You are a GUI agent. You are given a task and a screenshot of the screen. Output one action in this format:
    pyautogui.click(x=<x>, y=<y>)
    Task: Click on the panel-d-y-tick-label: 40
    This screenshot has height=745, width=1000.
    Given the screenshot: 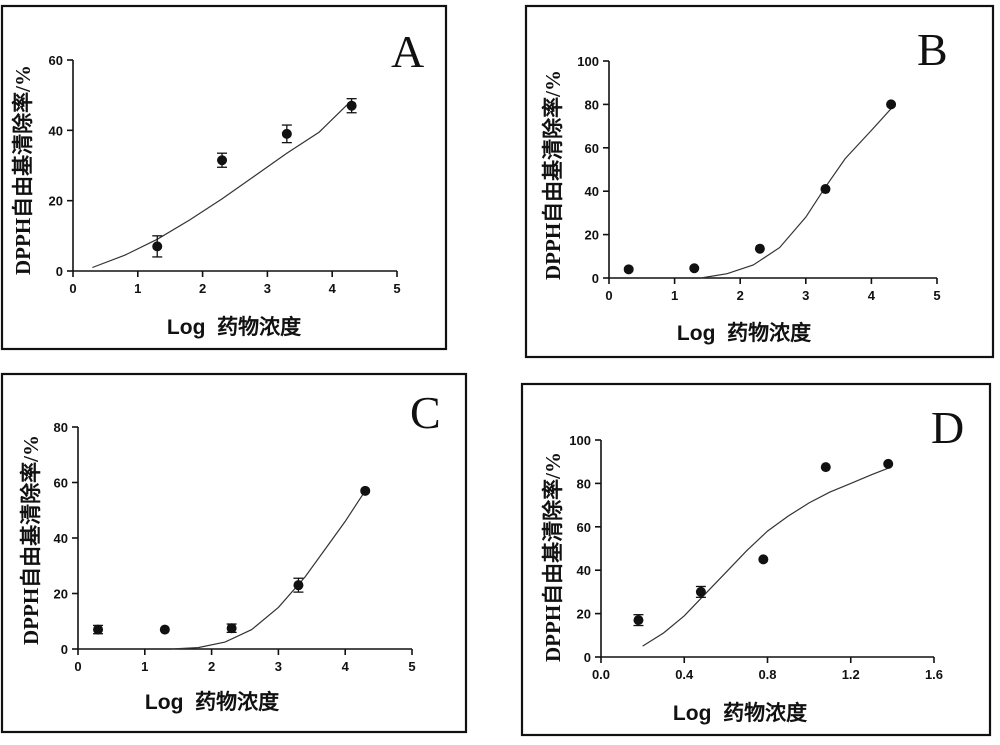 What is the action you would take?
    pyautogui.click(x=584, y=570)
    